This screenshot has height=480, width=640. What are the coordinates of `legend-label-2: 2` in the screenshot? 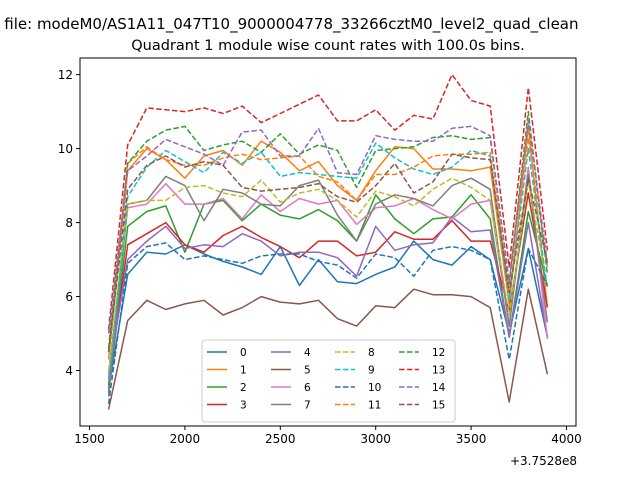 It's located at (243, 388).